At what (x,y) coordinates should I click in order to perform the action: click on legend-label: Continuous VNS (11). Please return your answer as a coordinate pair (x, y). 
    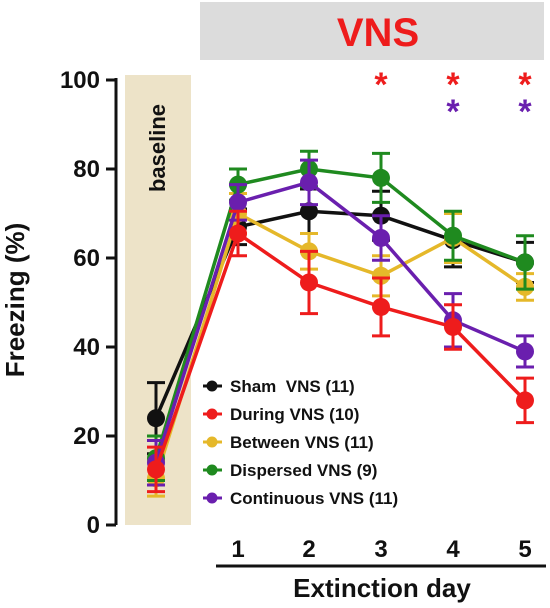
    Looking at the image, I should click on (314, 498).